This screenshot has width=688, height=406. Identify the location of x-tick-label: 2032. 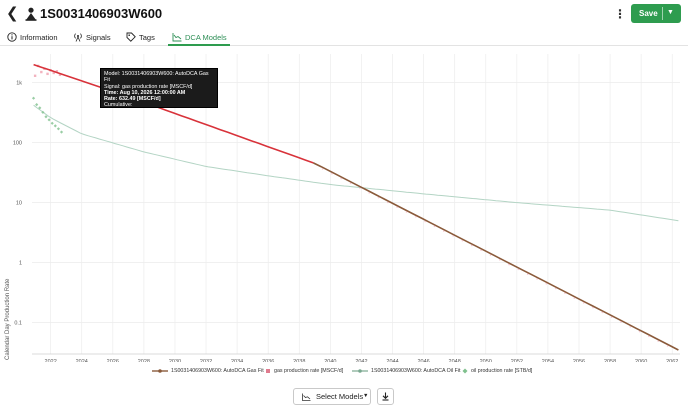
(206, 360).